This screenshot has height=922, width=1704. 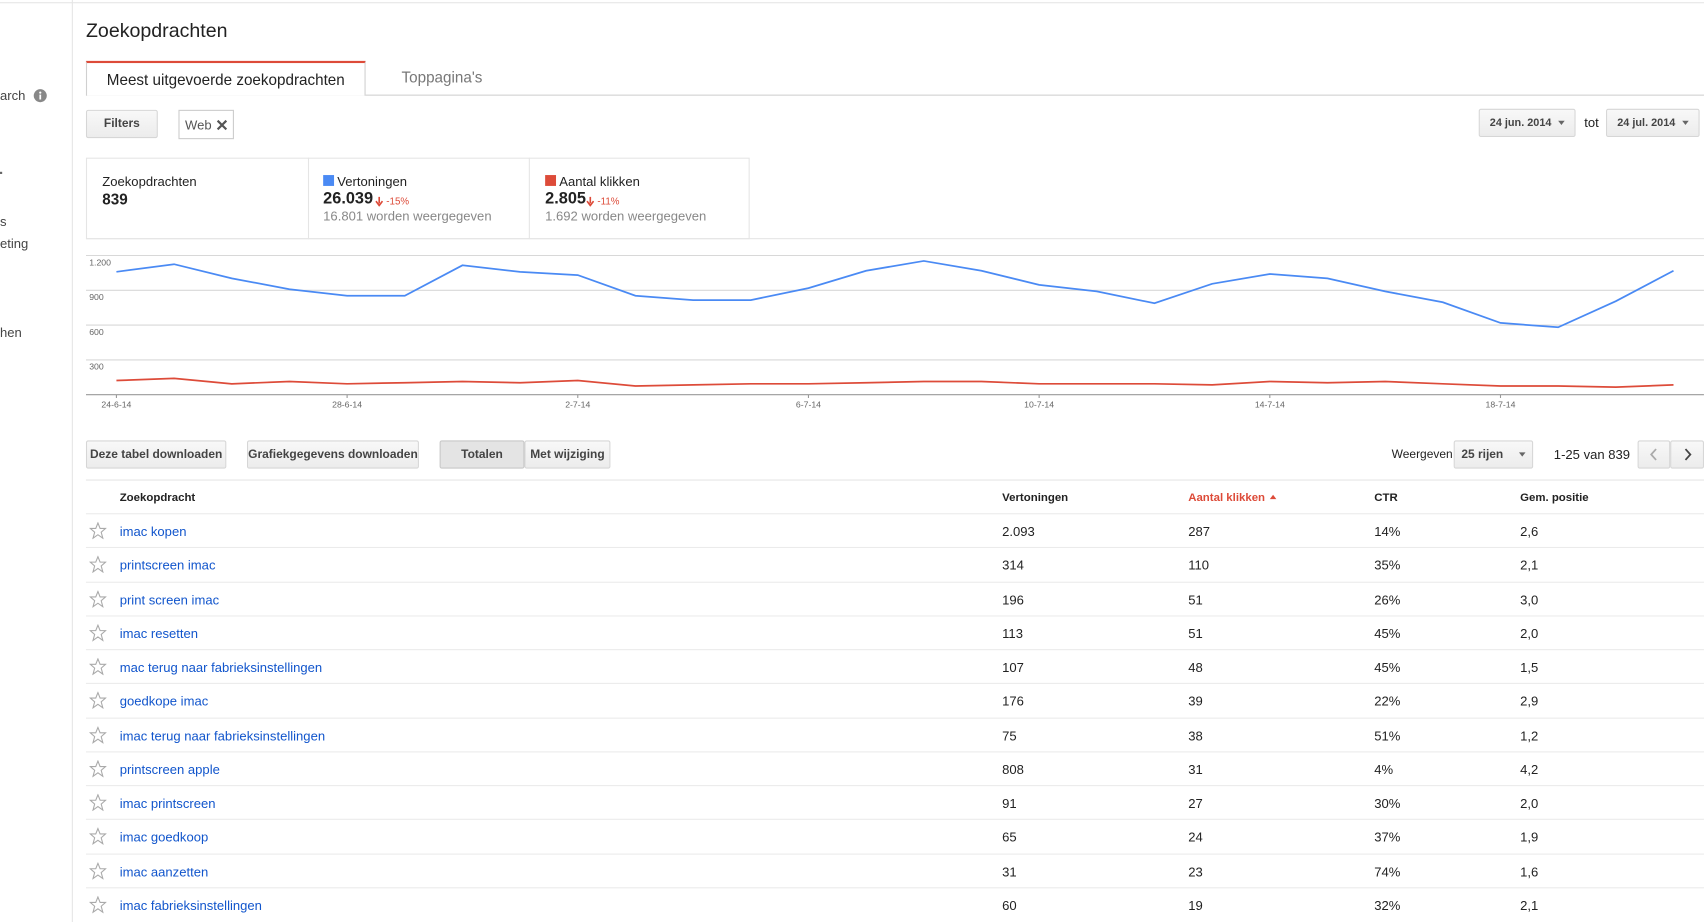 I want to click on table-cell: 51%, so click(x=1387, y=735).